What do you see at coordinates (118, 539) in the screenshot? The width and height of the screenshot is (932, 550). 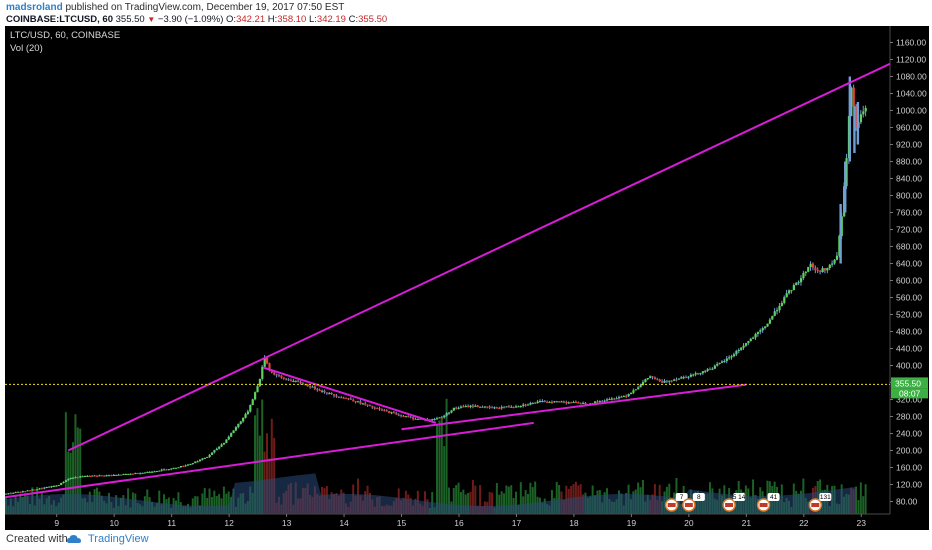 I see `tradingview-link: TradingView` at bounding box center [118, 539].